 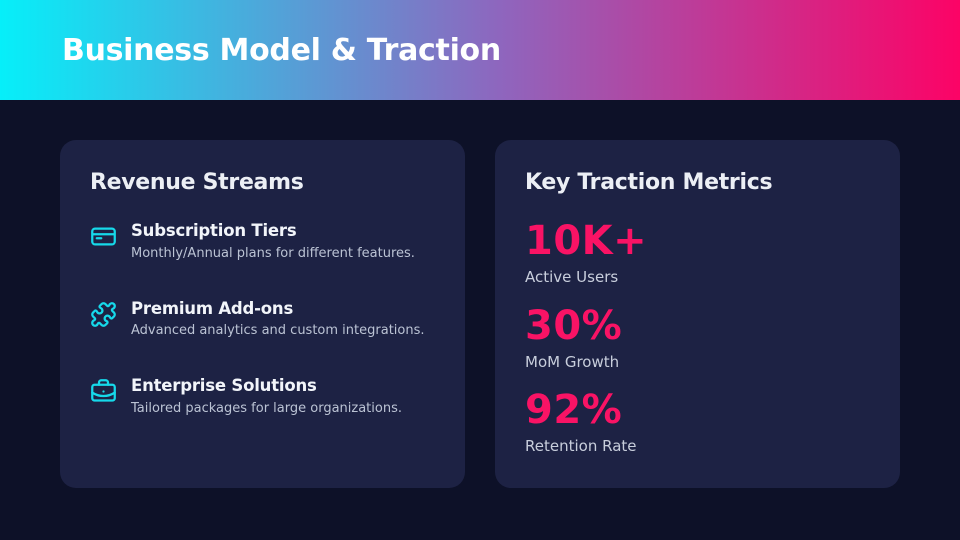 What do you see at coordinates (281, 50) in the screenshot?
I see `page-title: Business Model & Traction` at bounding box center [281, 50].